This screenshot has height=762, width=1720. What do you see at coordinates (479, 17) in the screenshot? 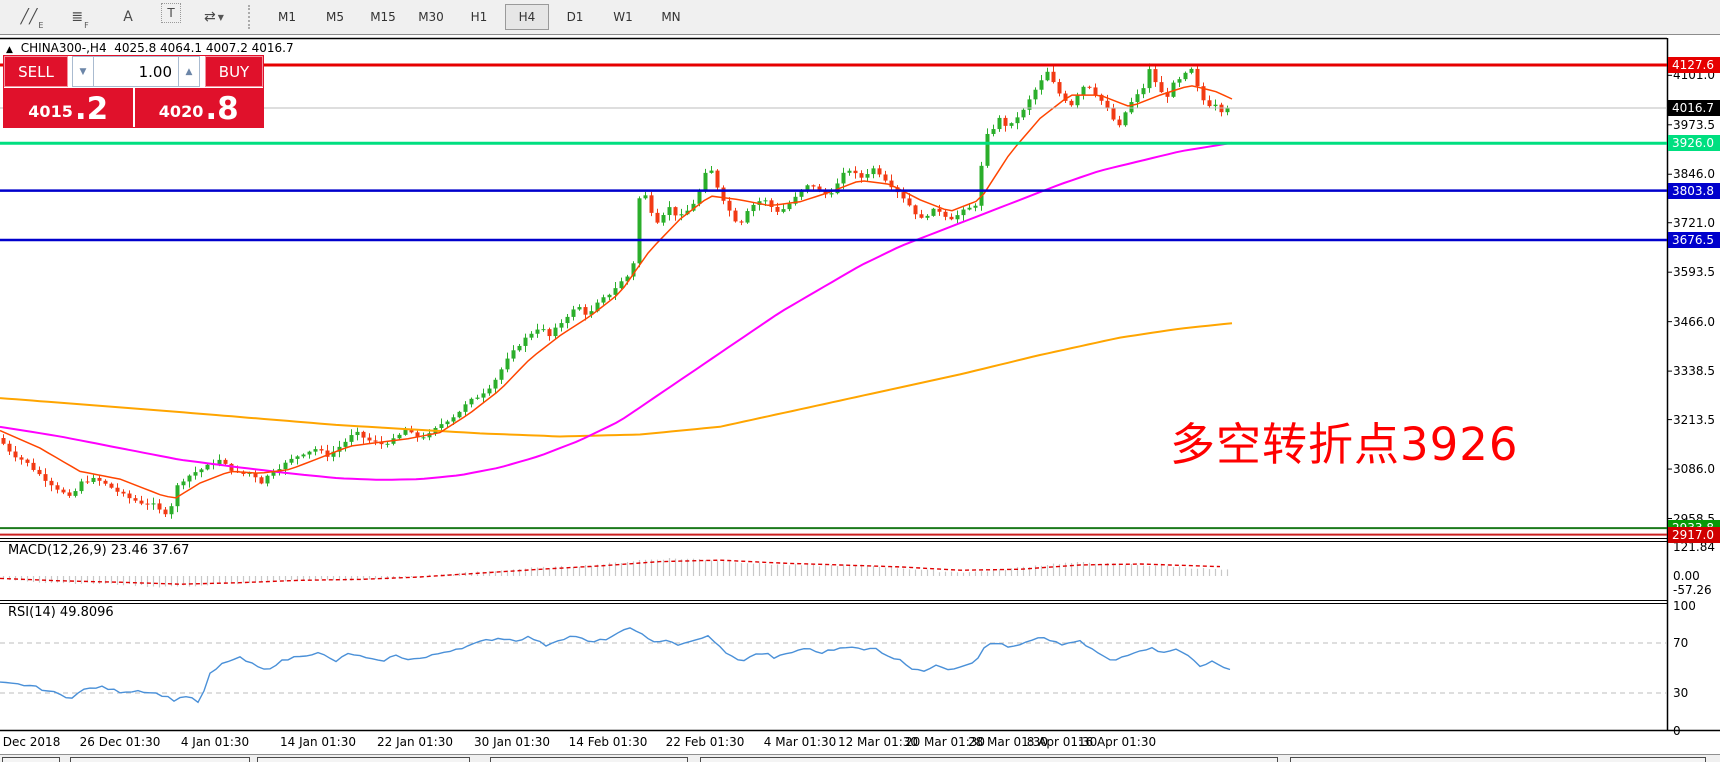
I see `timeframe-h1: H1` at bounding box center [479, 17].